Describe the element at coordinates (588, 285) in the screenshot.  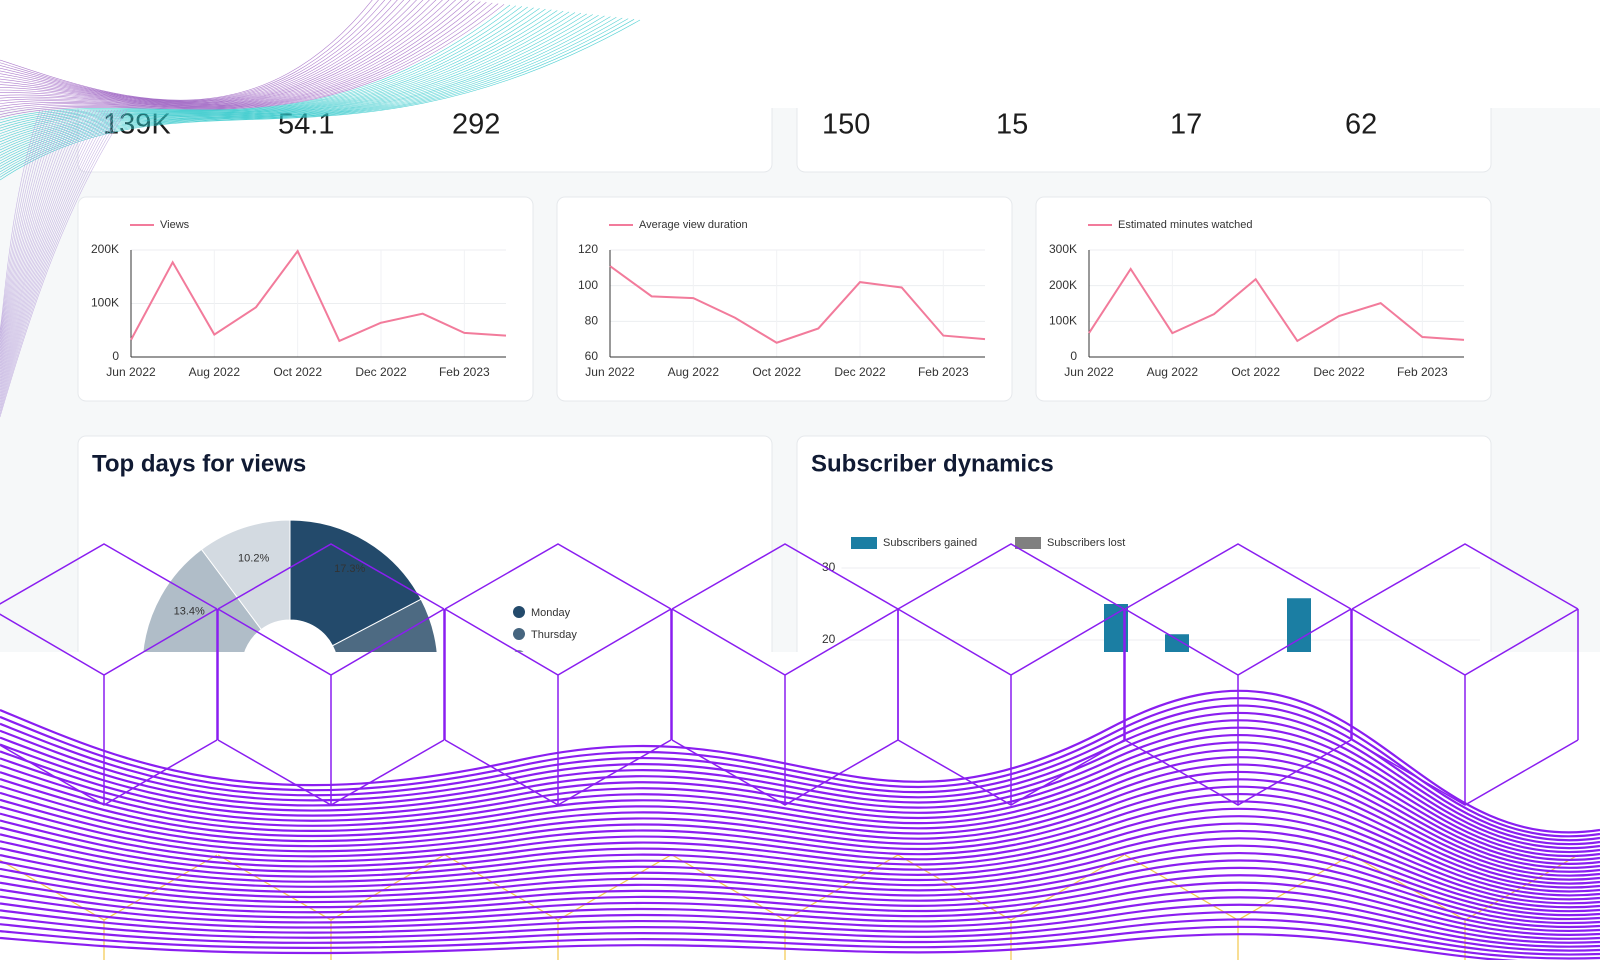
I see `y-tick-label: 100` at that location.